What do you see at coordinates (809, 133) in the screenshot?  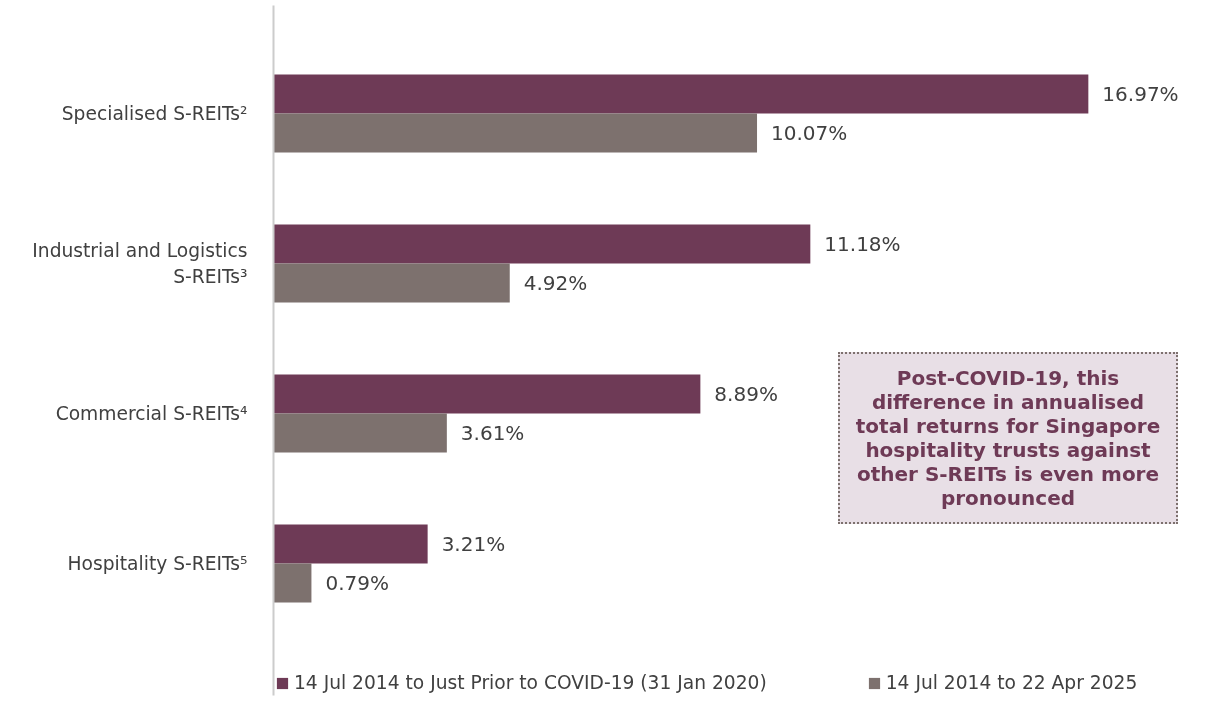 I see `data-label: 10.07%` at bounding box center [809, 133].